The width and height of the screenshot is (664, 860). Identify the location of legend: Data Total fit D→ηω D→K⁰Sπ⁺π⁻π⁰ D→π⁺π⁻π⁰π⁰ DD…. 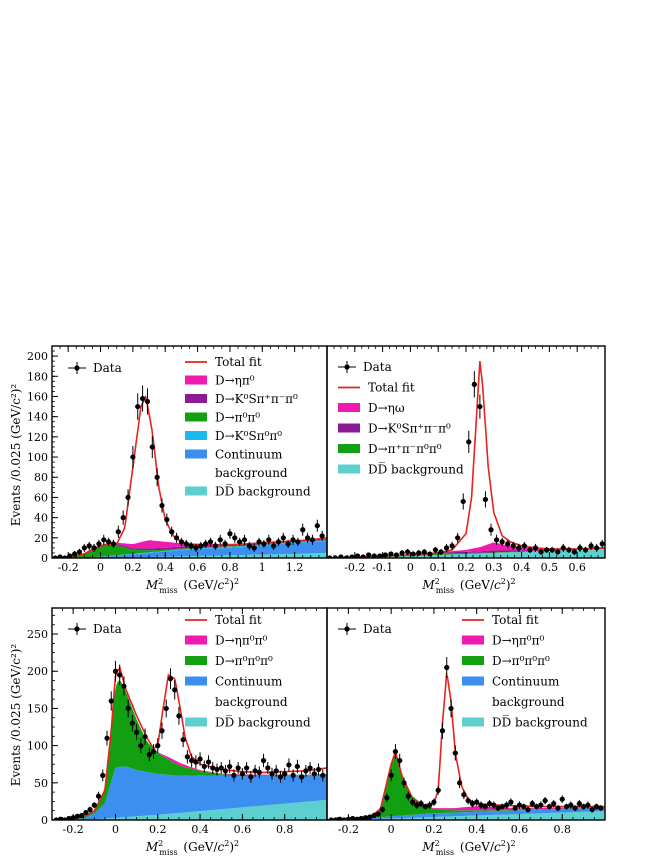
(401, 418).